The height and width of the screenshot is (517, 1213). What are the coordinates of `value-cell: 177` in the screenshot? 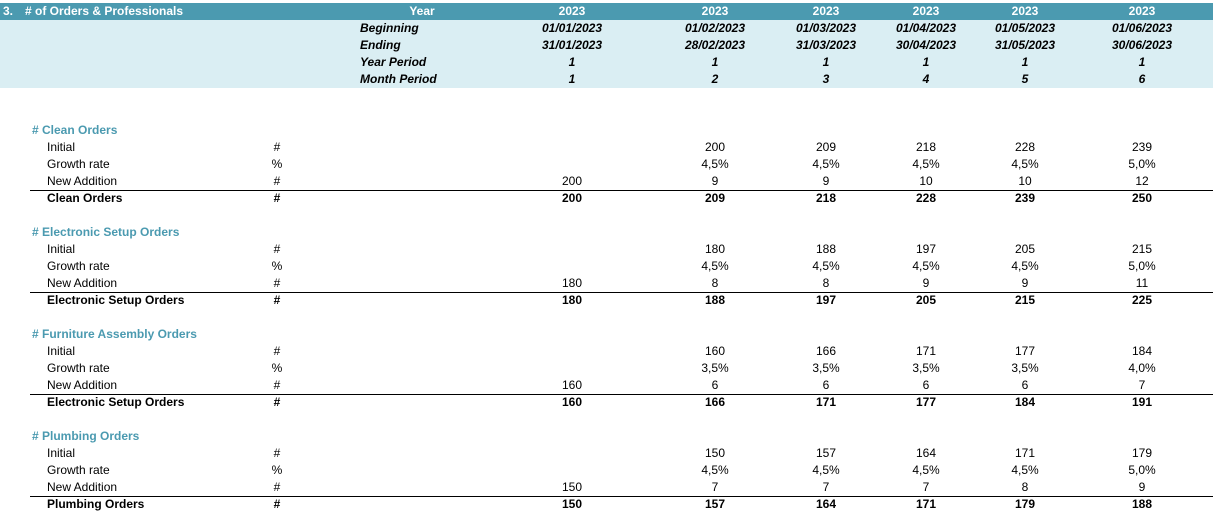 It's located at (1025, 351).